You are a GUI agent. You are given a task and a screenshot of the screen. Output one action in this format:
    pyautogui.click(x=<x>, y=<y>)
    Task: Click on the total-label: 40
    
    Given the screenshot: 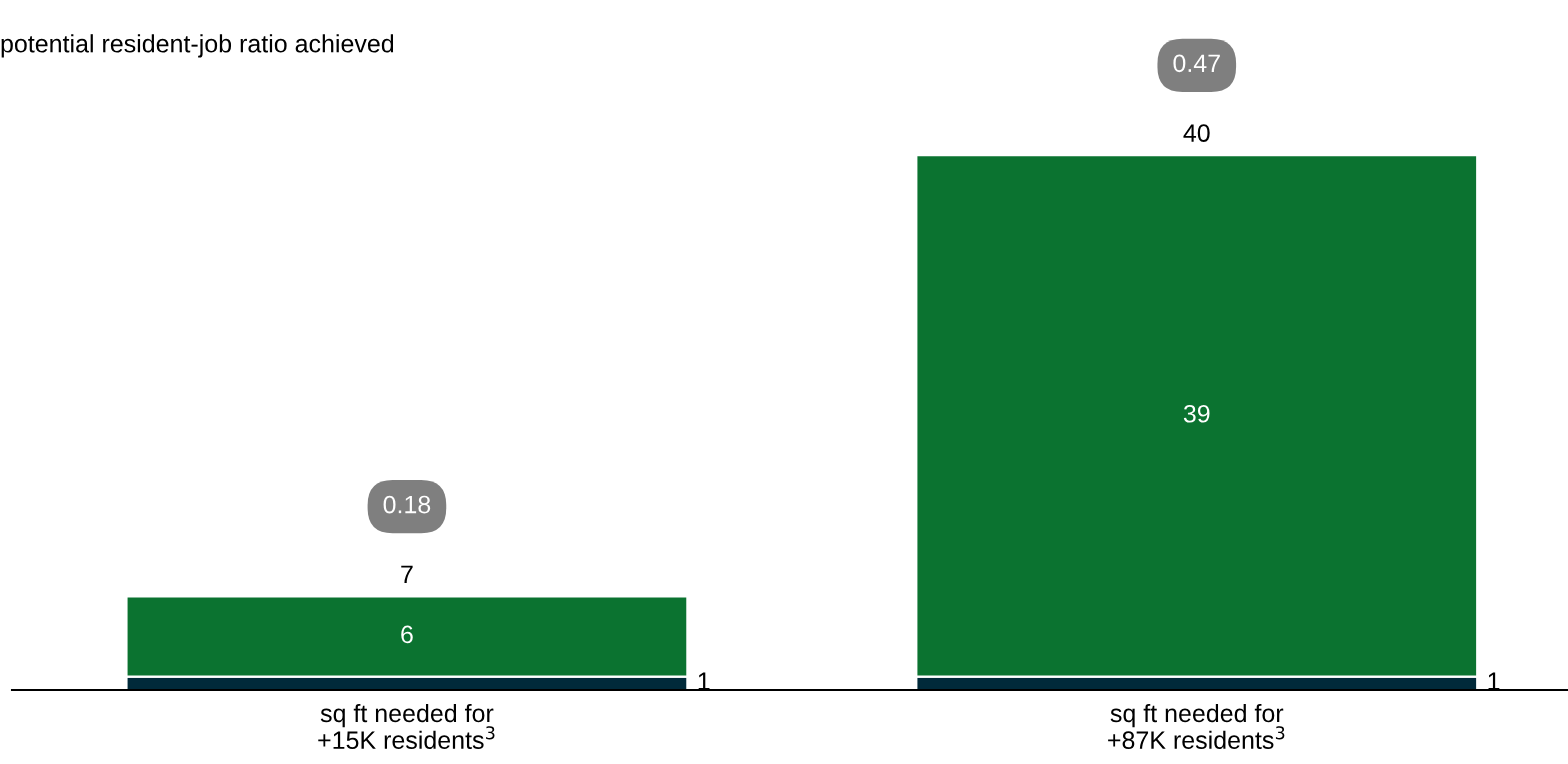 What is the action you would take?
    pyautogui.click(x=1196, y=133)
    